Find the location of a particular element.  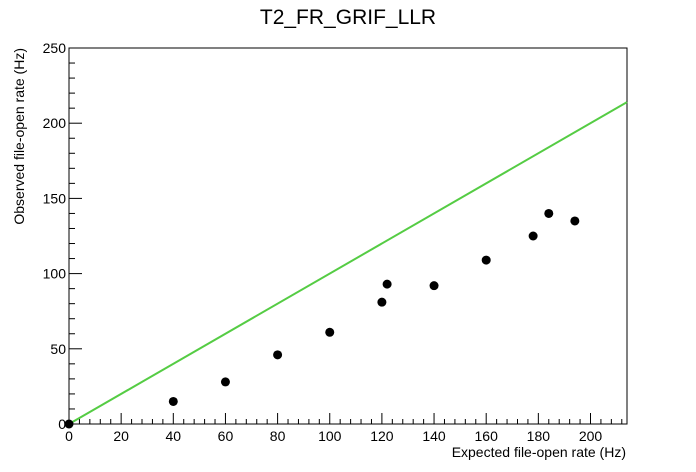

y-tick-label: 150 is located at coordinates (55, 198).